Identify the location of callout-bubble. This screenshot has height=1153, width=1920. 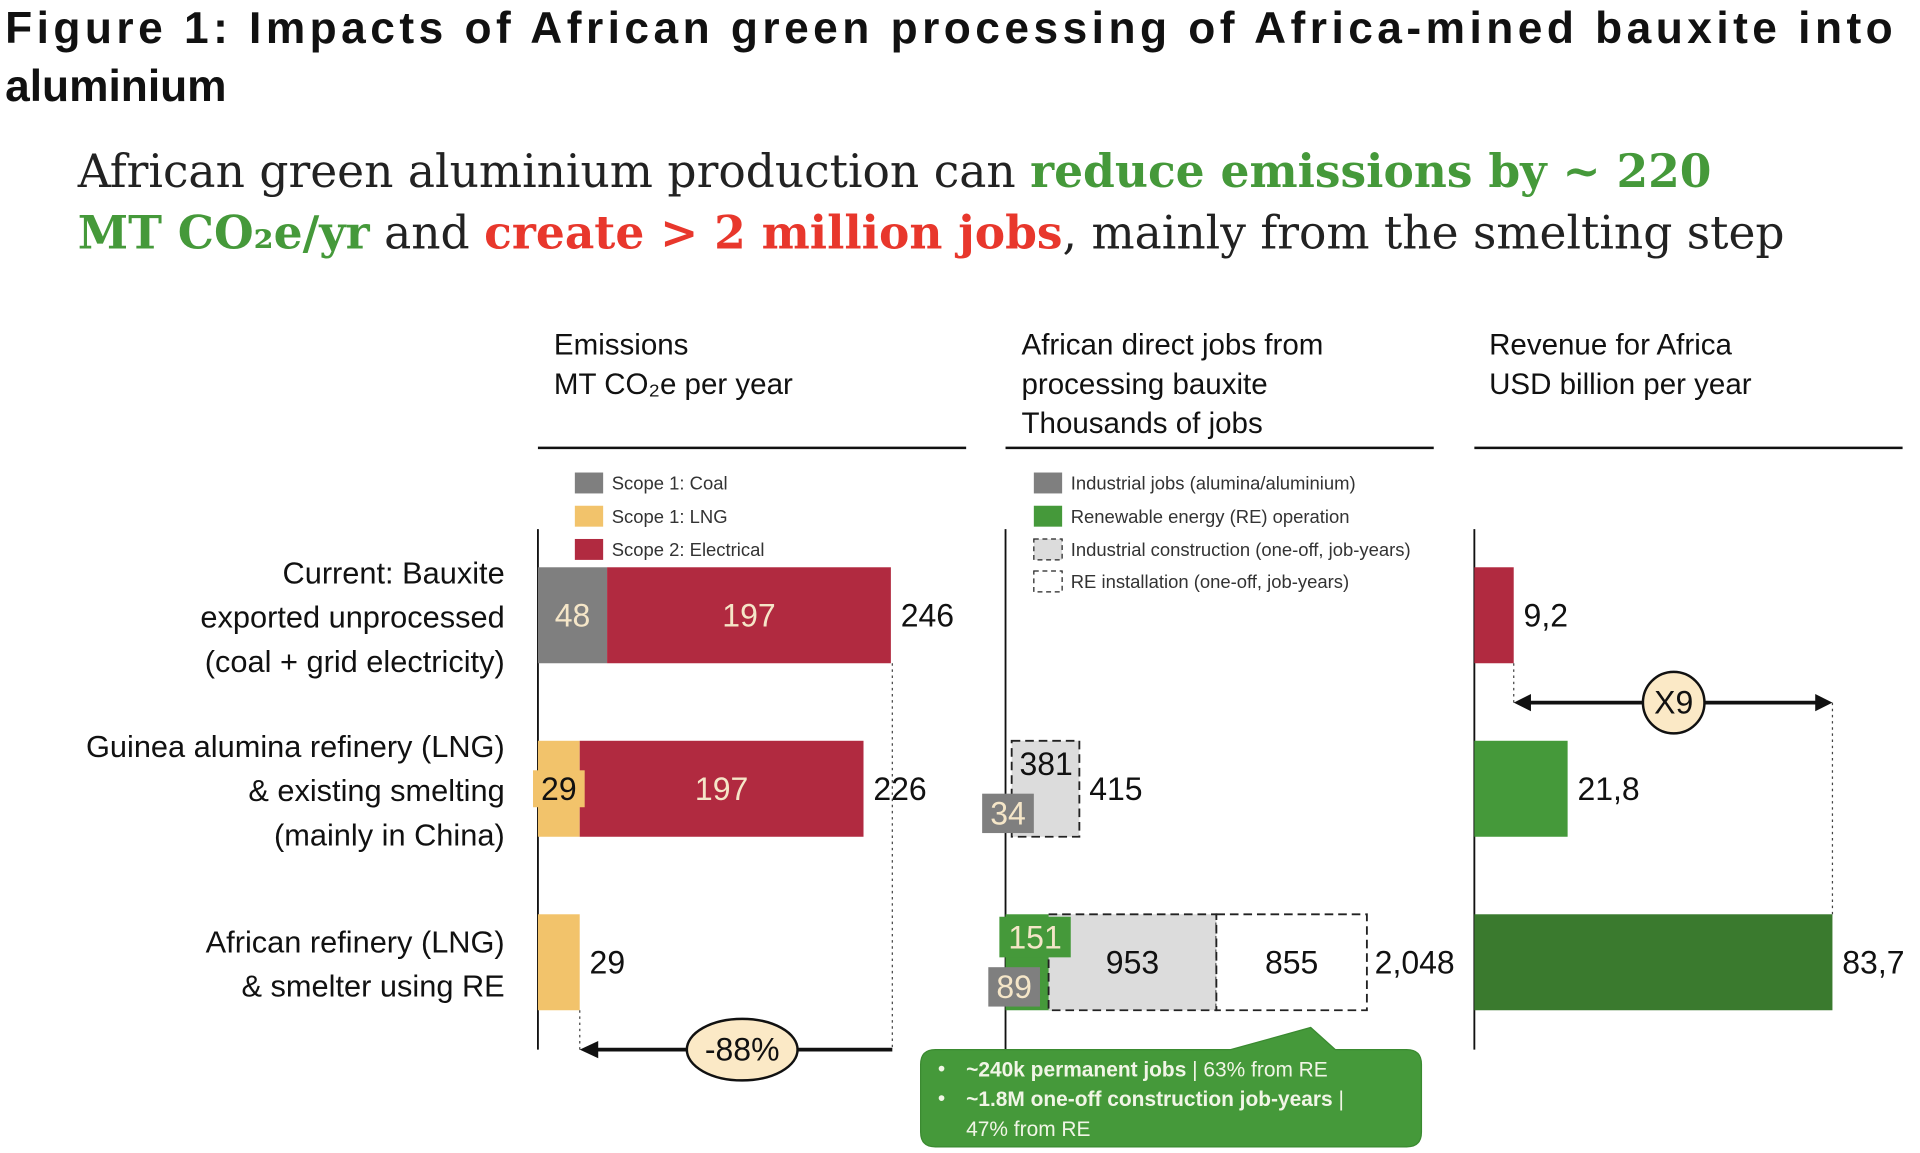
(1171, 1087).